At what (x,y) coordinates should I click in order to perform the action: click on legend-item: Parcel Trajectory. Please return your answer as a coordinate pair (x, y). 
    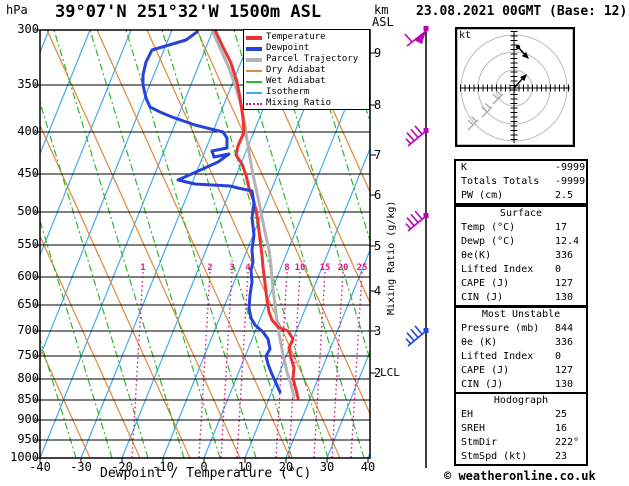
    Looking at the image, I should click on (302, 59).